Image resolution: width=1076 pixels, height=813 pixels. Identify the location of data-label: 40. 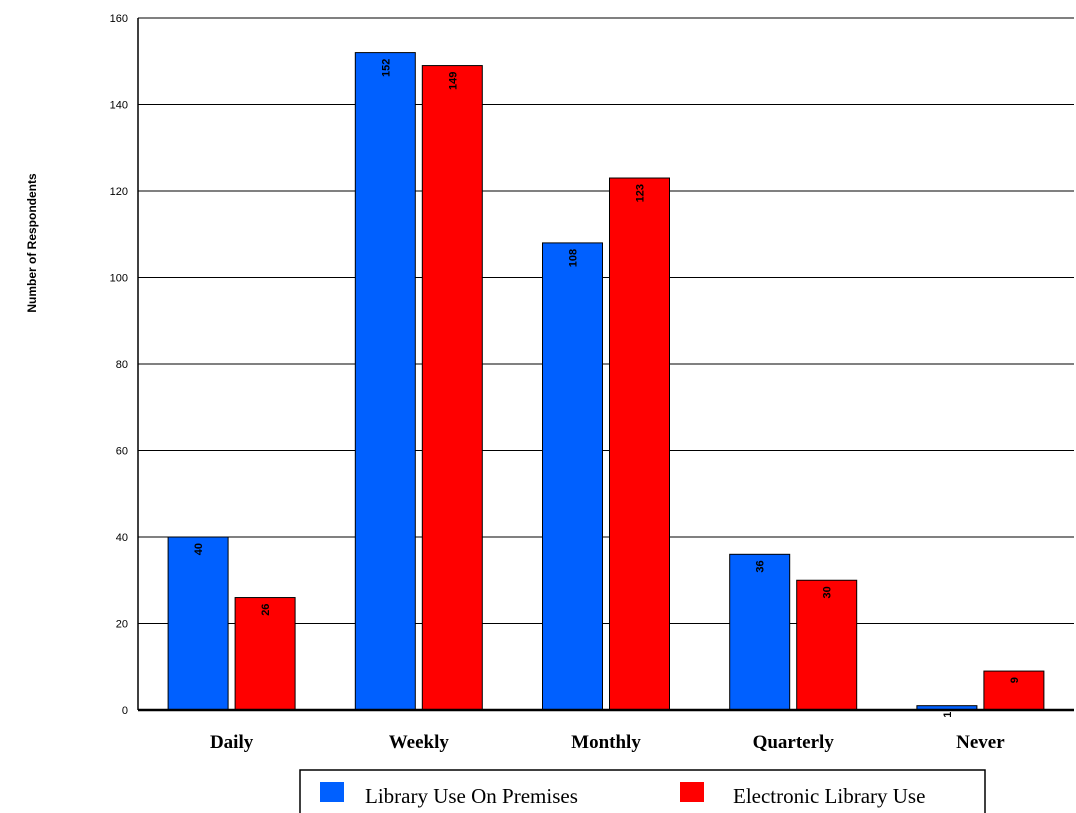
(199, 549).